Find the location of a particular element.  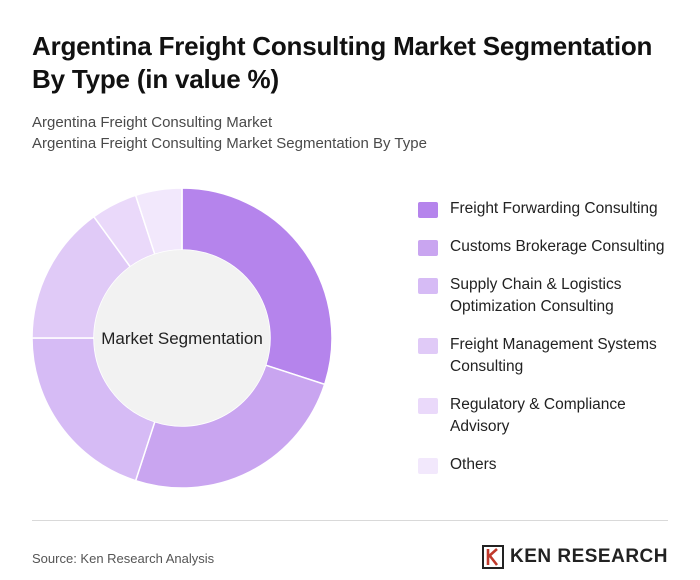

donut-center is located at coordinates (182, 338).